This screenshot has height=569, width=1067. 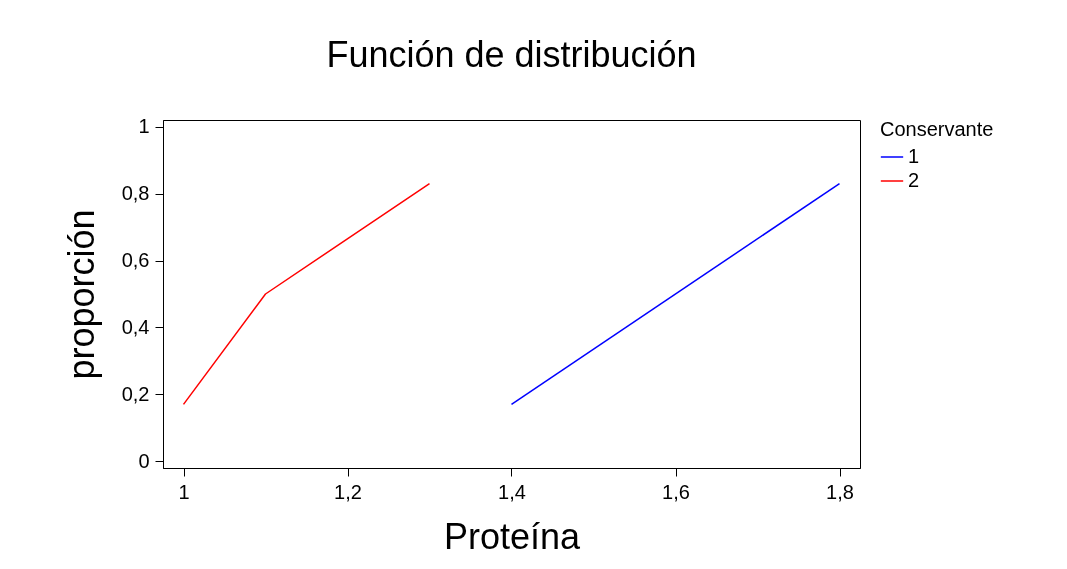 I want to click on legend-label: 1, so click(x=914, y=156).